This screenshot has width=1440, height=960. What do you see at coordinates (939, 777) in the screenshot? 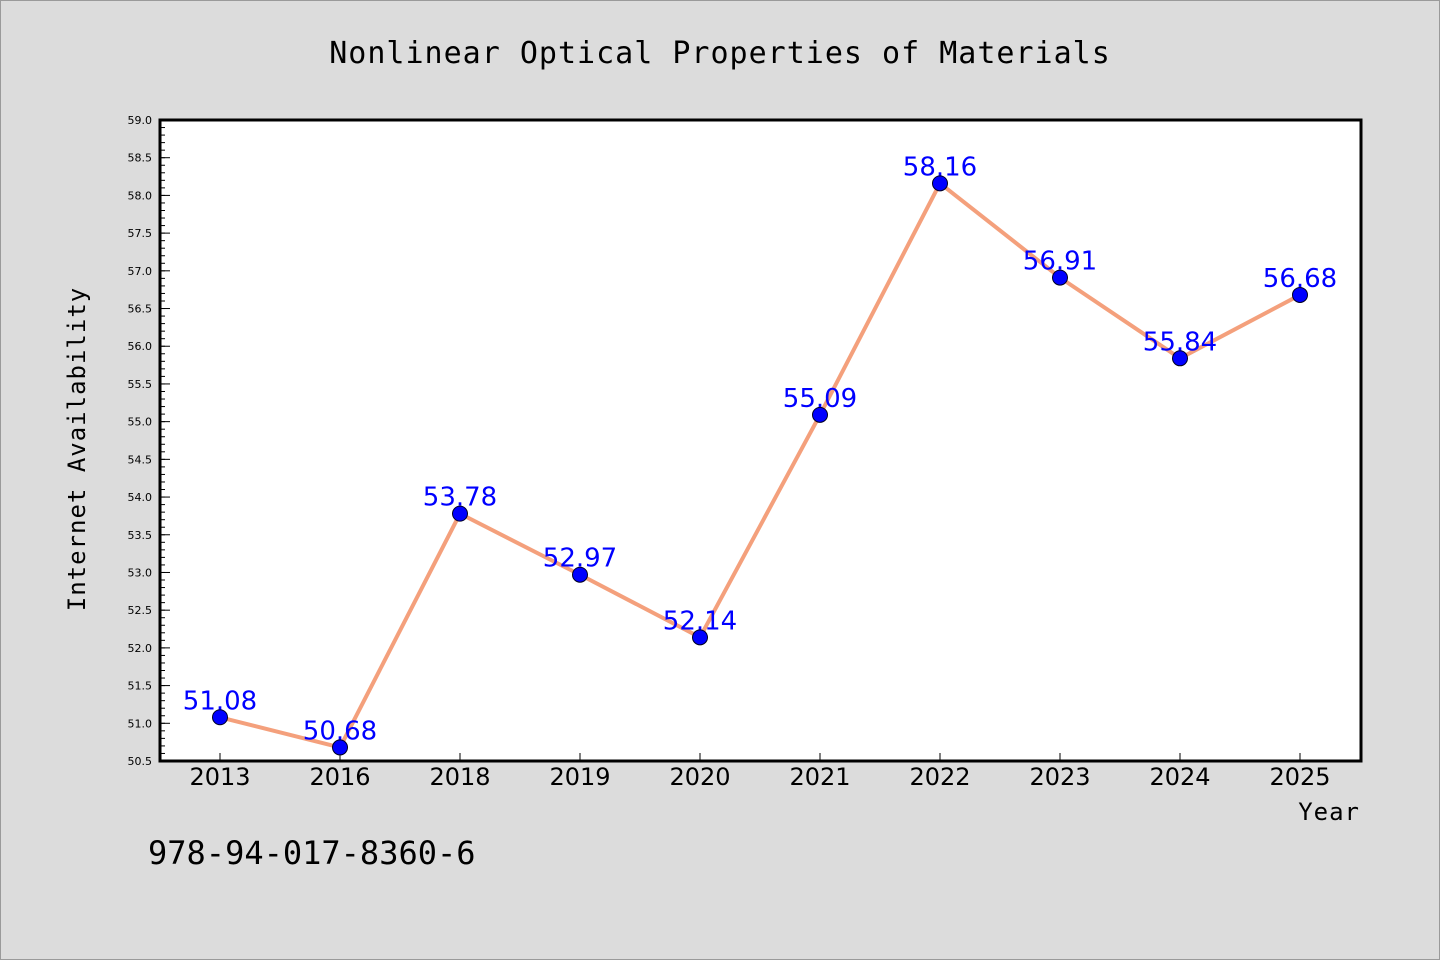
I see `x-tick-label: 2022` at bounding box center [939, 777].